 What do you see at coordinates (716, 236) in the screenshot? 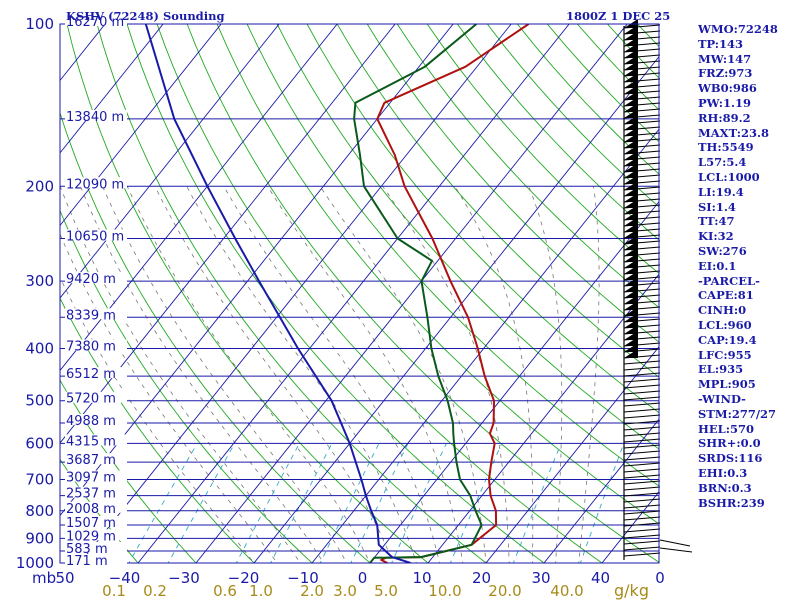
I see `index-row: KI:32` at bounding box center [716, 236].